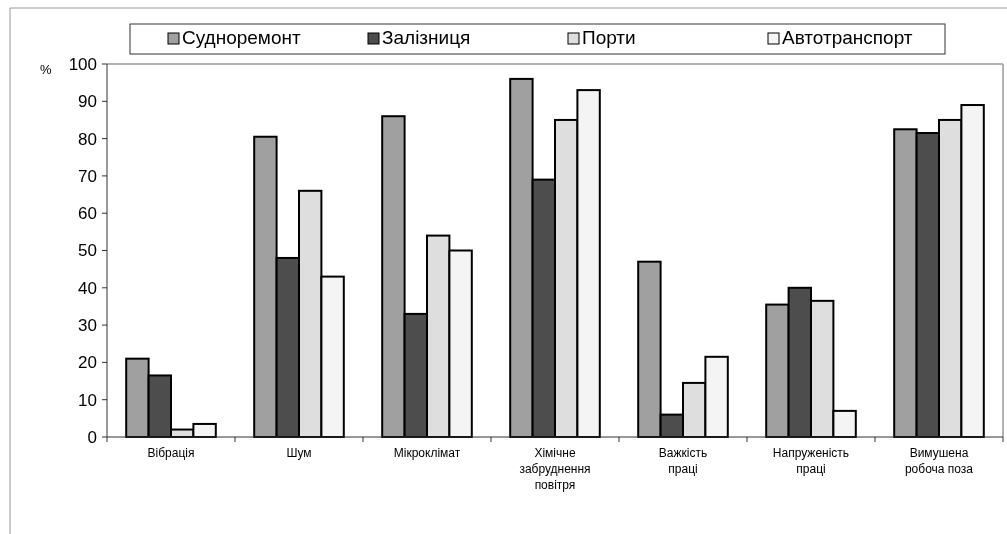 This screenshot has height=534, width=1007. I want to click on y-tick-label: 20, so click(87, 363).